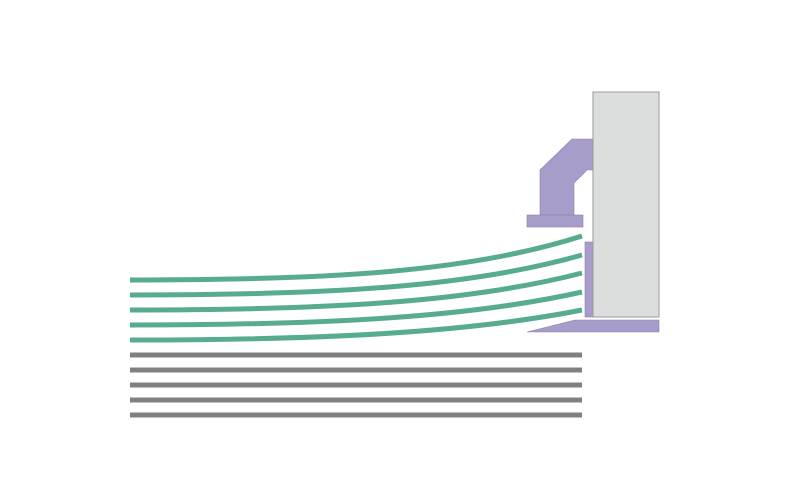 The width and height of the screenshot is (800, 500). What do you see at coordinates (626, 204) in the screenshot?
I see `vertical-panel` at bounding box center [626, 204].